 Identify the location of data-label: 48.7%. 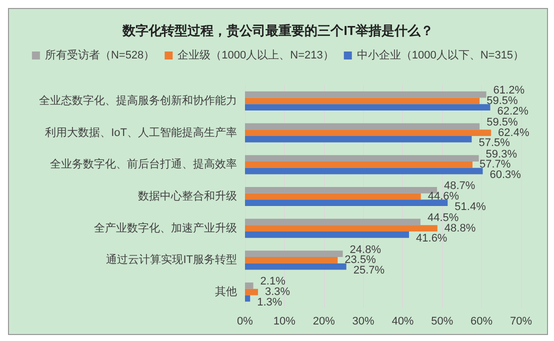
(460, 186).